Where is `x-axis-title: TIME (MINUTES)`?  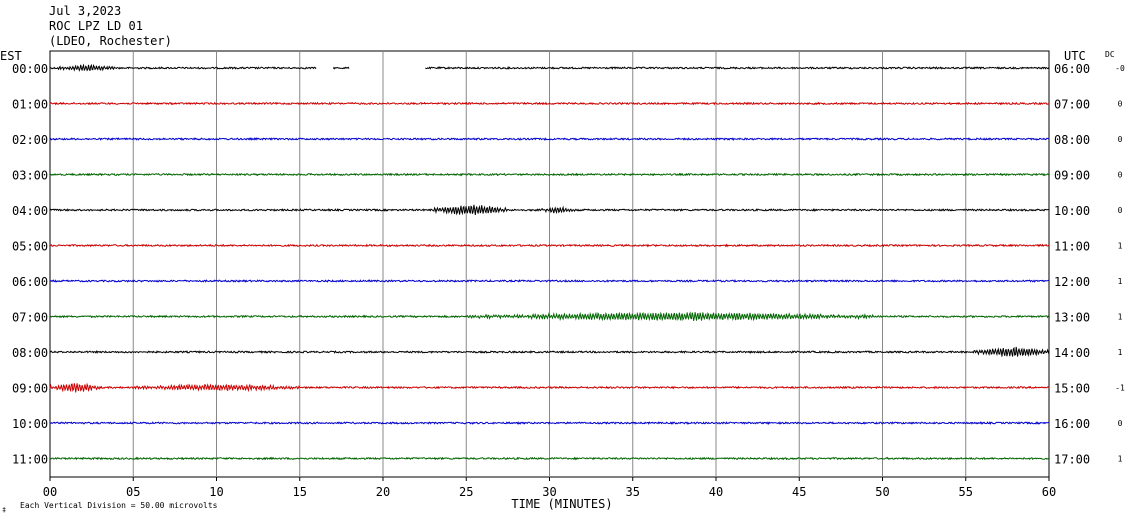
x-axis-title: TIME (MINUTES) is located at coordinates (561, 504).